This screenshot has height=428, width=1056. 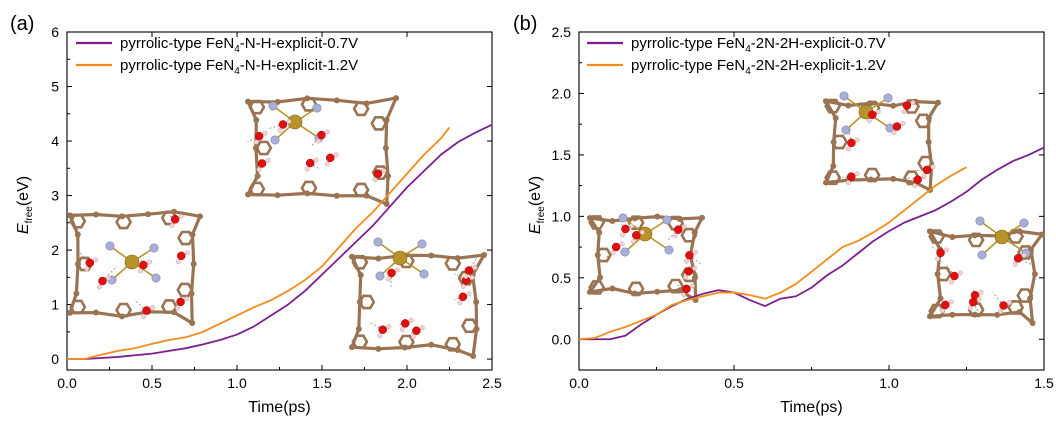 I want to click on x-tick-label: 0.0, so click(x=579, y=383).